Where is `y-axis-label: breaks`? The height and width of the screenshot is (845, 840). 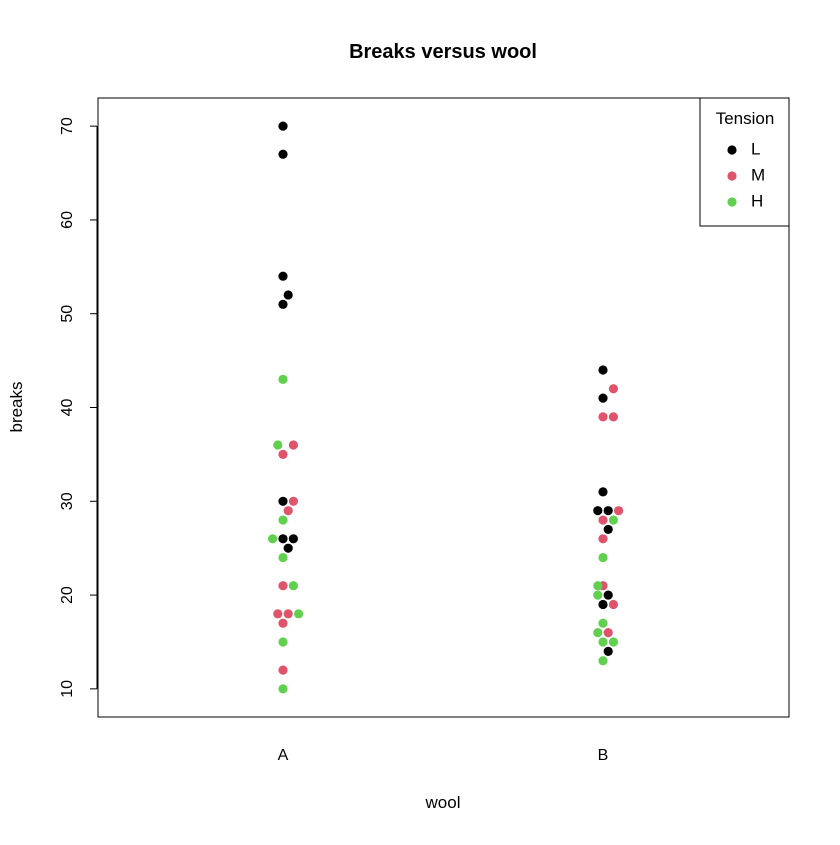 y-axis-label: breaks is located at coordinates (16, 406).